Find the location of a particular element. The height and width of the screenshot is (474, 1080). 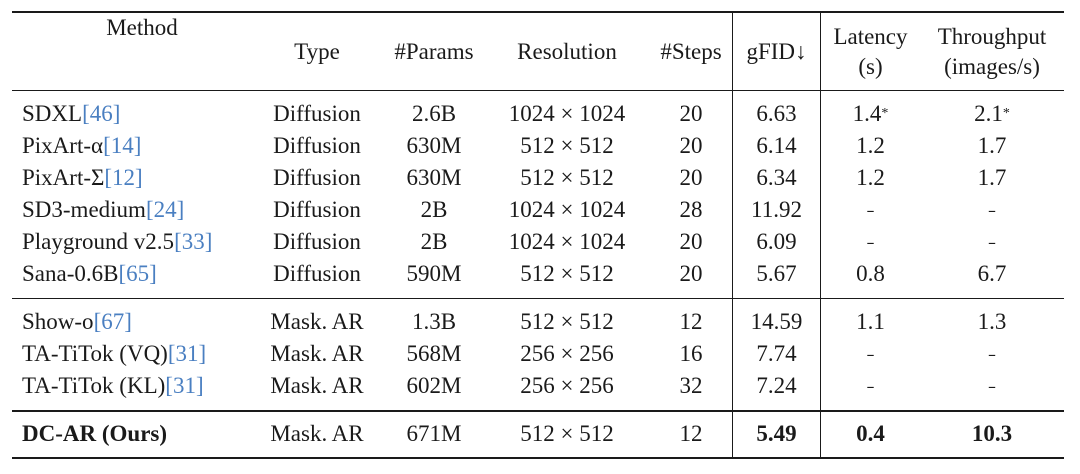

method-name: SDXL is located at coordinates (52, 113).